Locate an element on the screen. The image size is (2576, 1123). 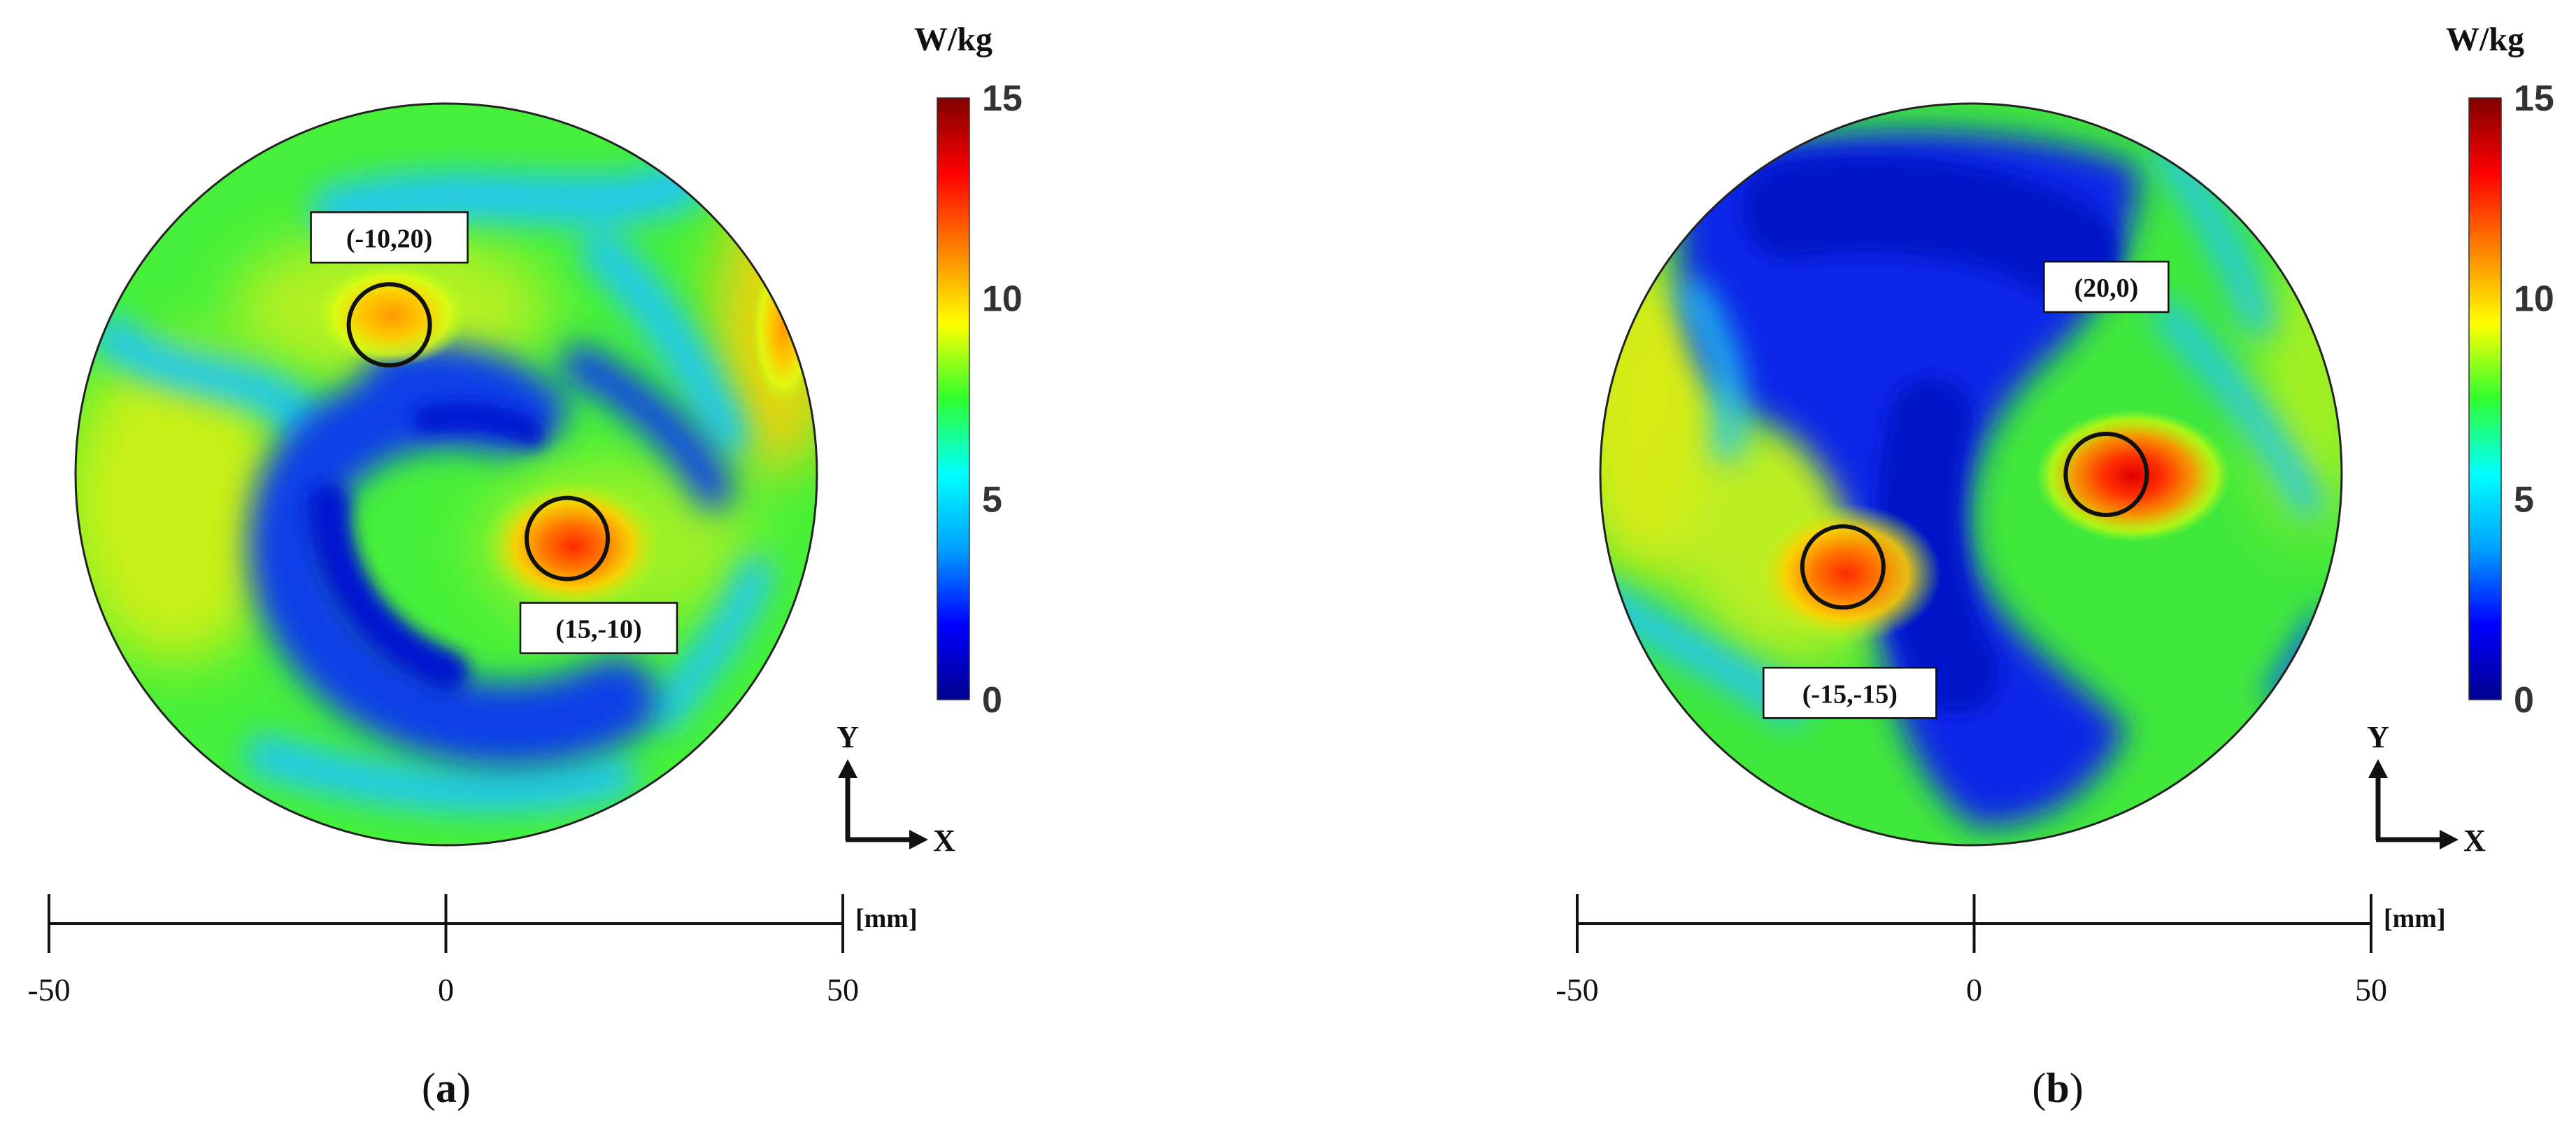
hotspot-label: (-10,20) is located at coordinates (389, 238).